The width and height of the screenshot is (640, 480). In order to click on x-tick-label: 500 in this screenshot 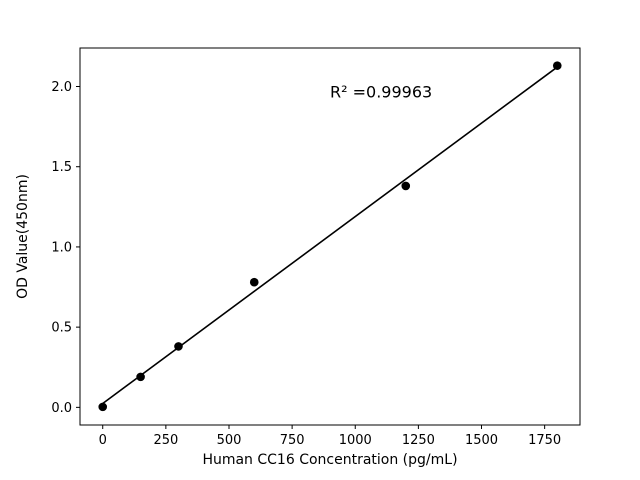, I will do `click(229, 440)`.